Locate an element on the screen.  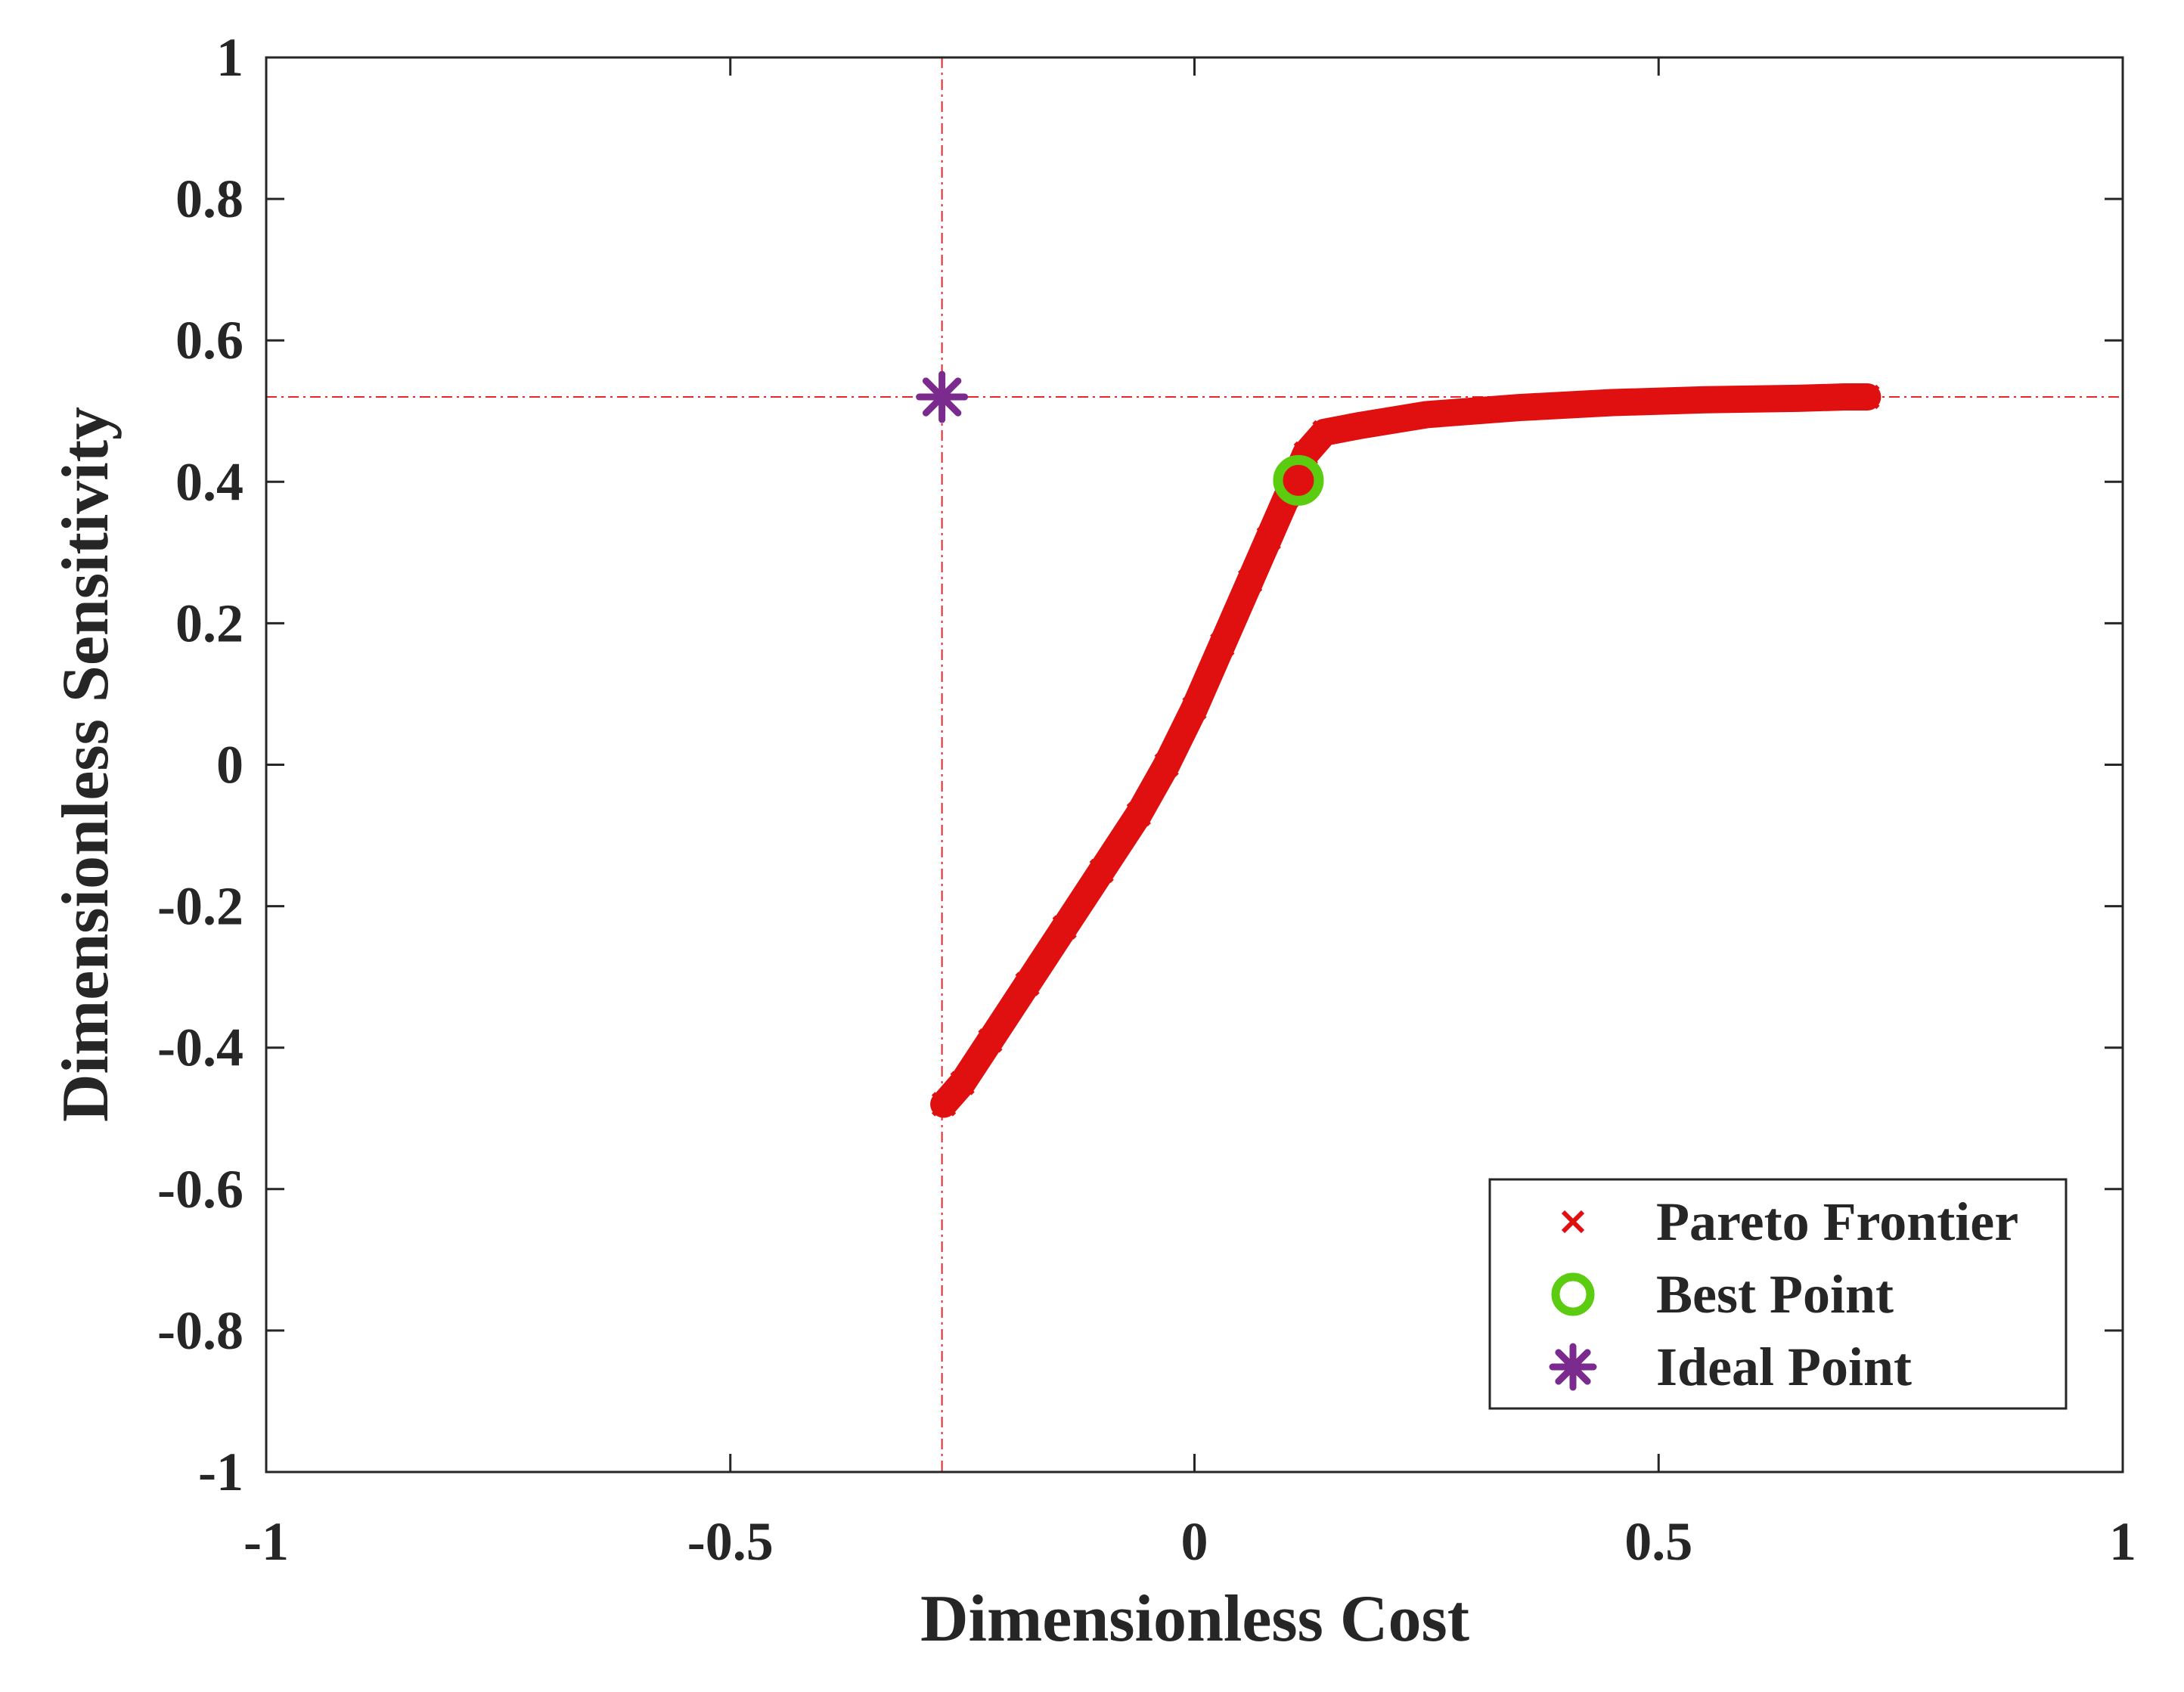
legend-pareto-icon-stroke is located at coordinates (1573, 1222).